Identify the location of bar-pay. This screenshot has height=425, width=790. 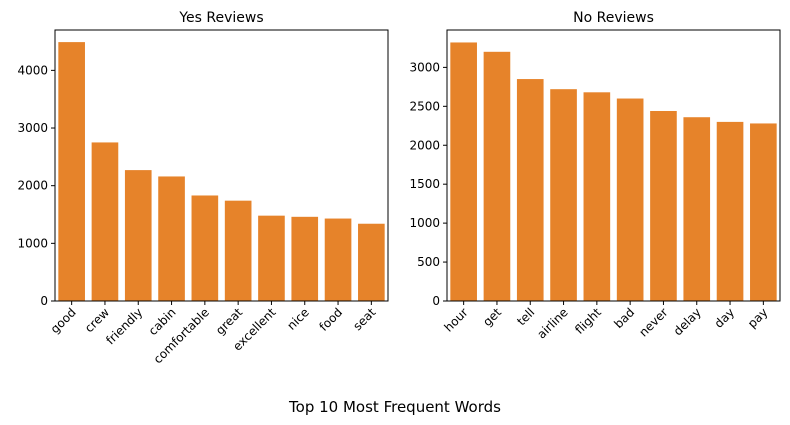
(763, 212).